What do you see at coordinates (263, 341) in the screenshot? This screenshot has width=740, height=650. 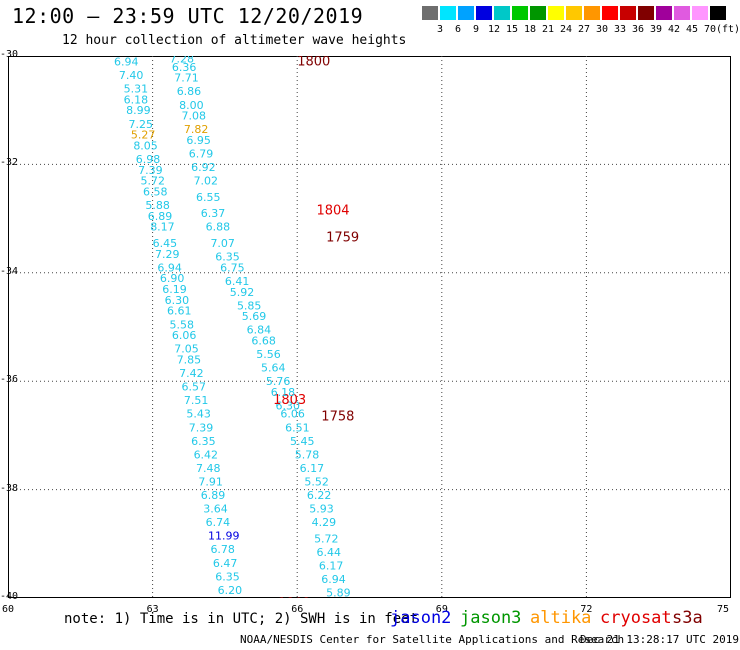 I see `swh-value-label: 6.68` at bounding box center [263, 341].